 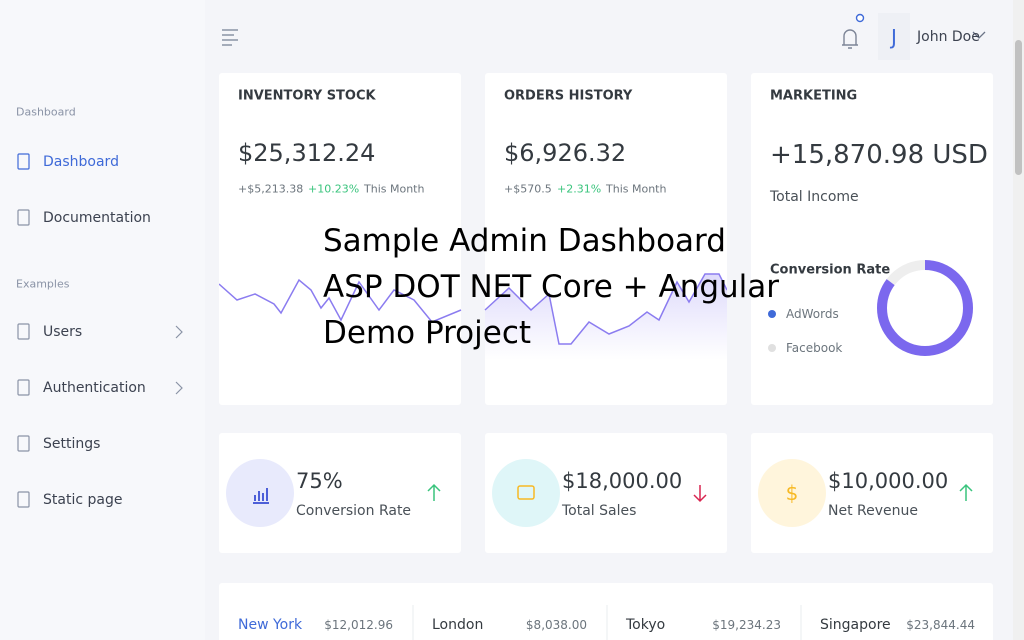 What do you see at coordinates (270, 625) in the screenshot?
I see `city-name: New York` at bounding box center [270, 625].